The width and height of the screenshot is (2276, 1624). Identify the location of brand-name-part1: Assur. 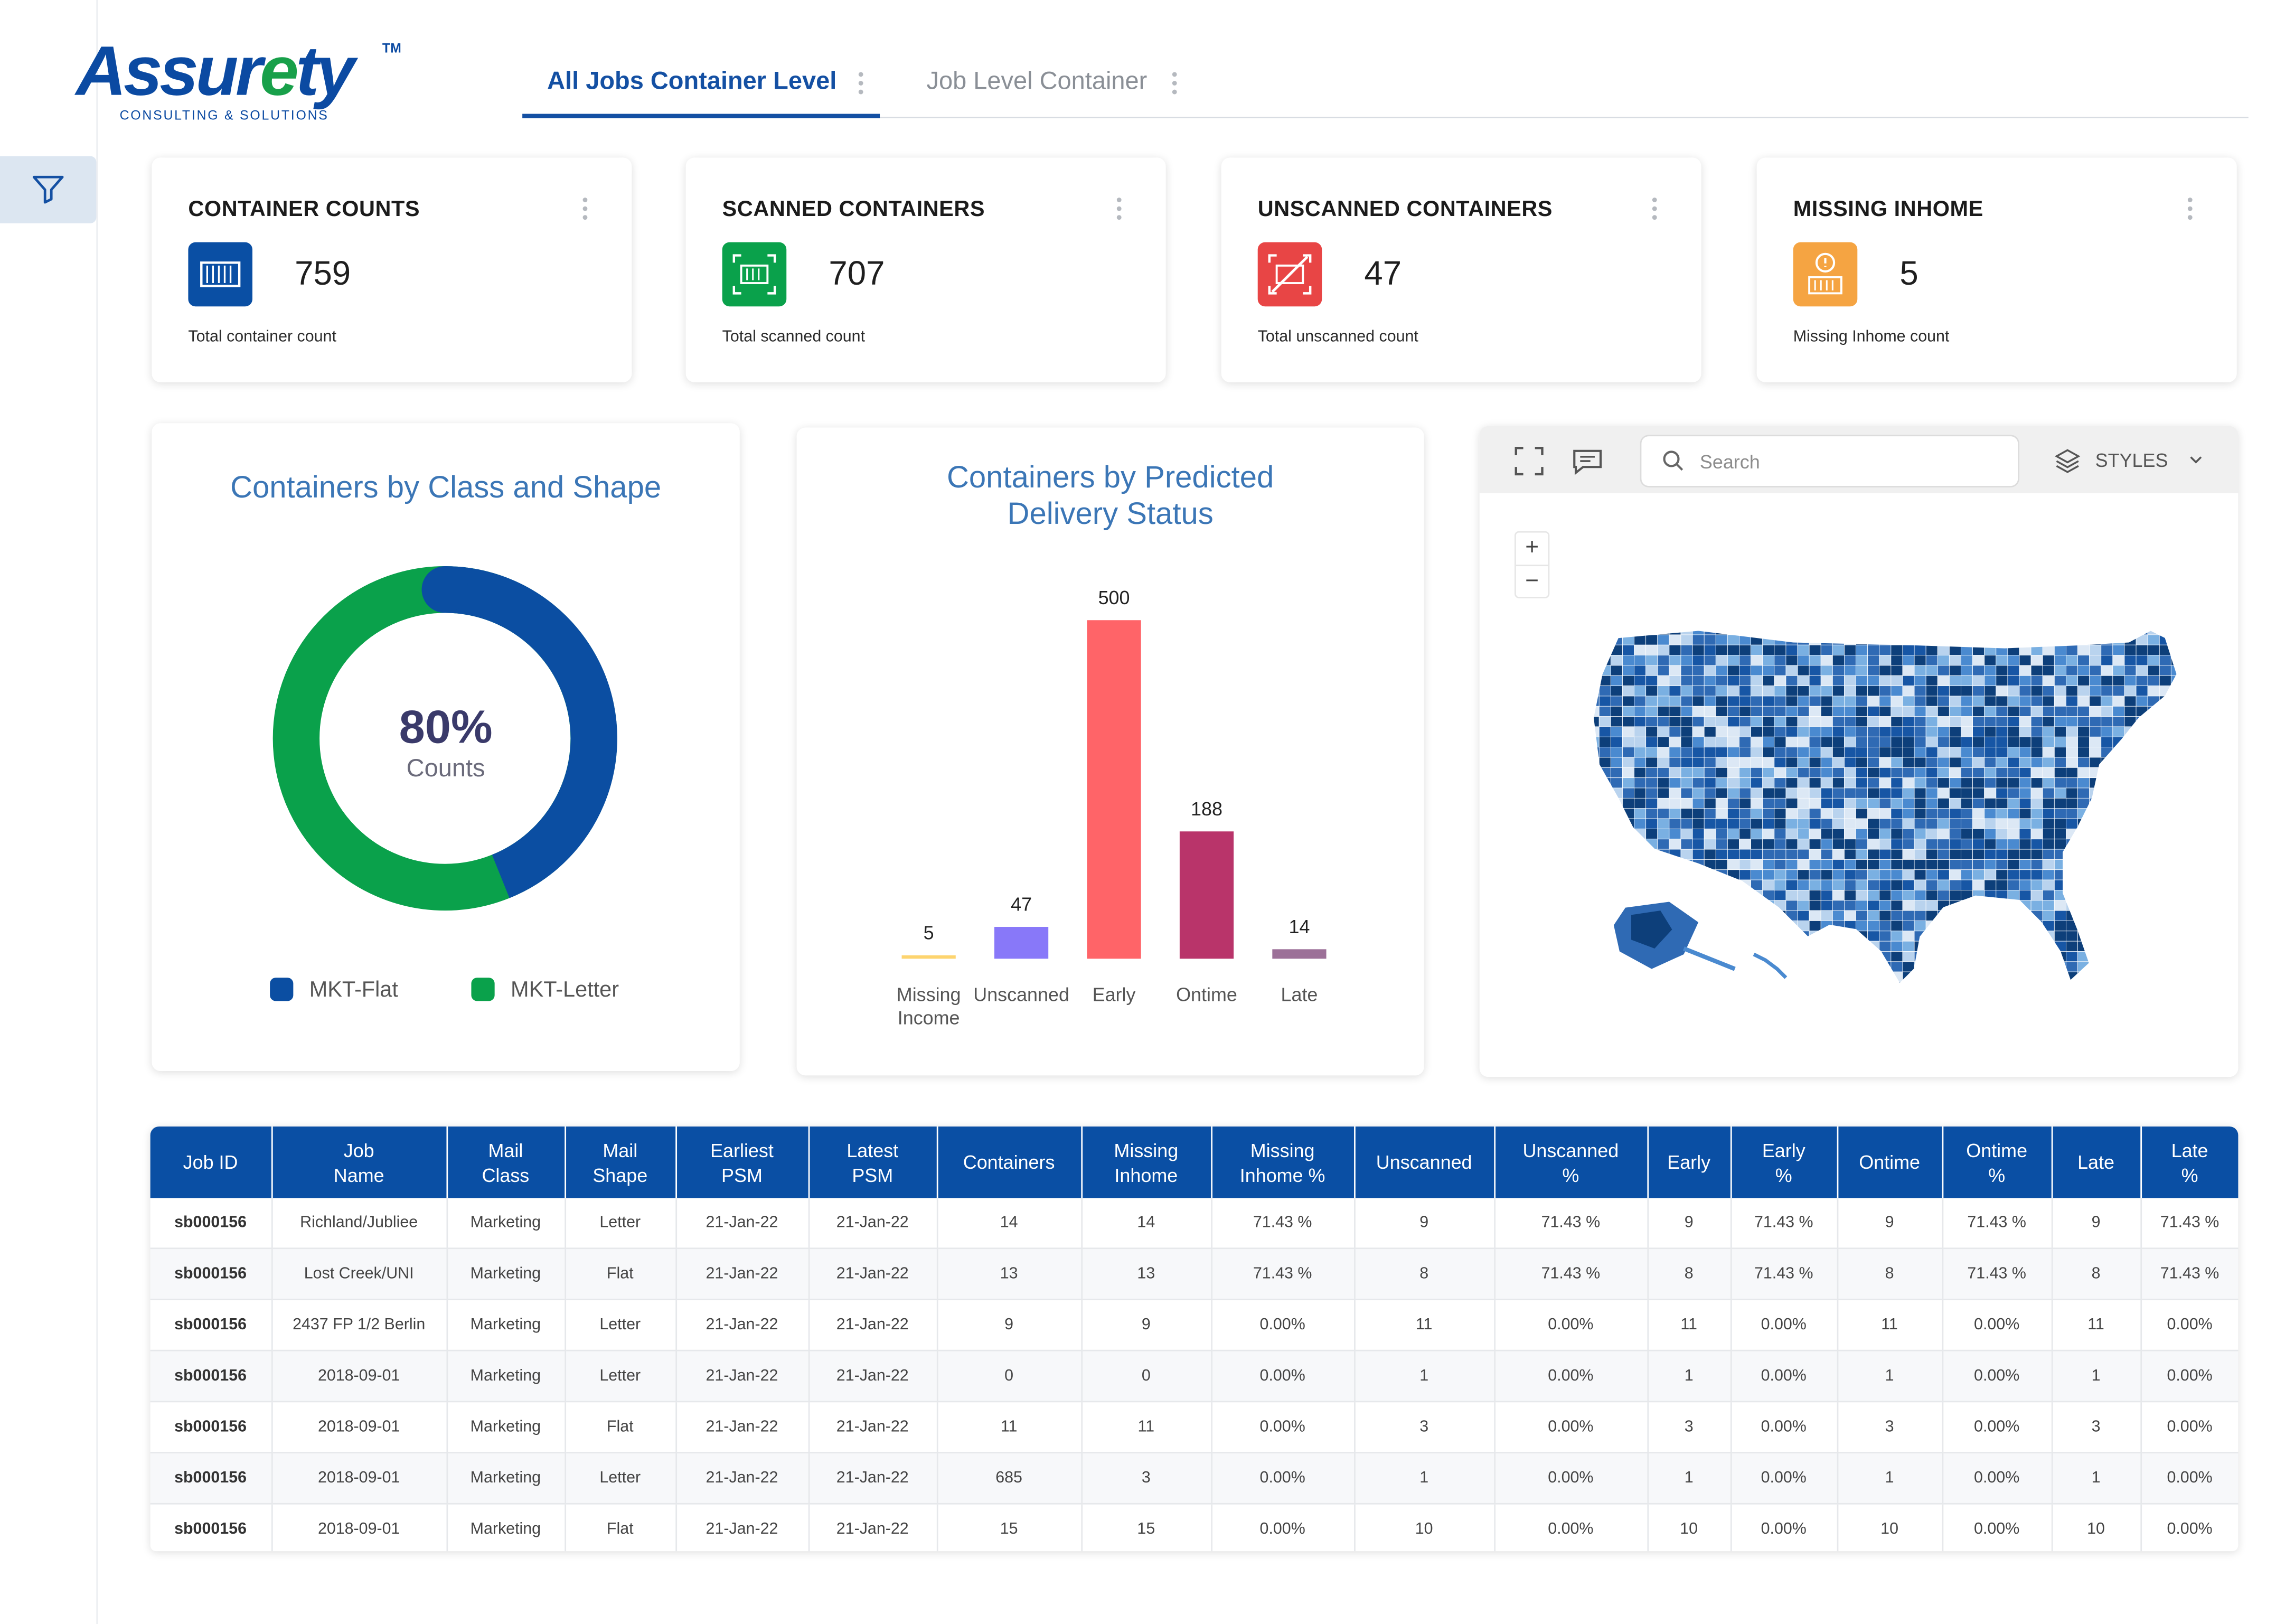
(169, 72).